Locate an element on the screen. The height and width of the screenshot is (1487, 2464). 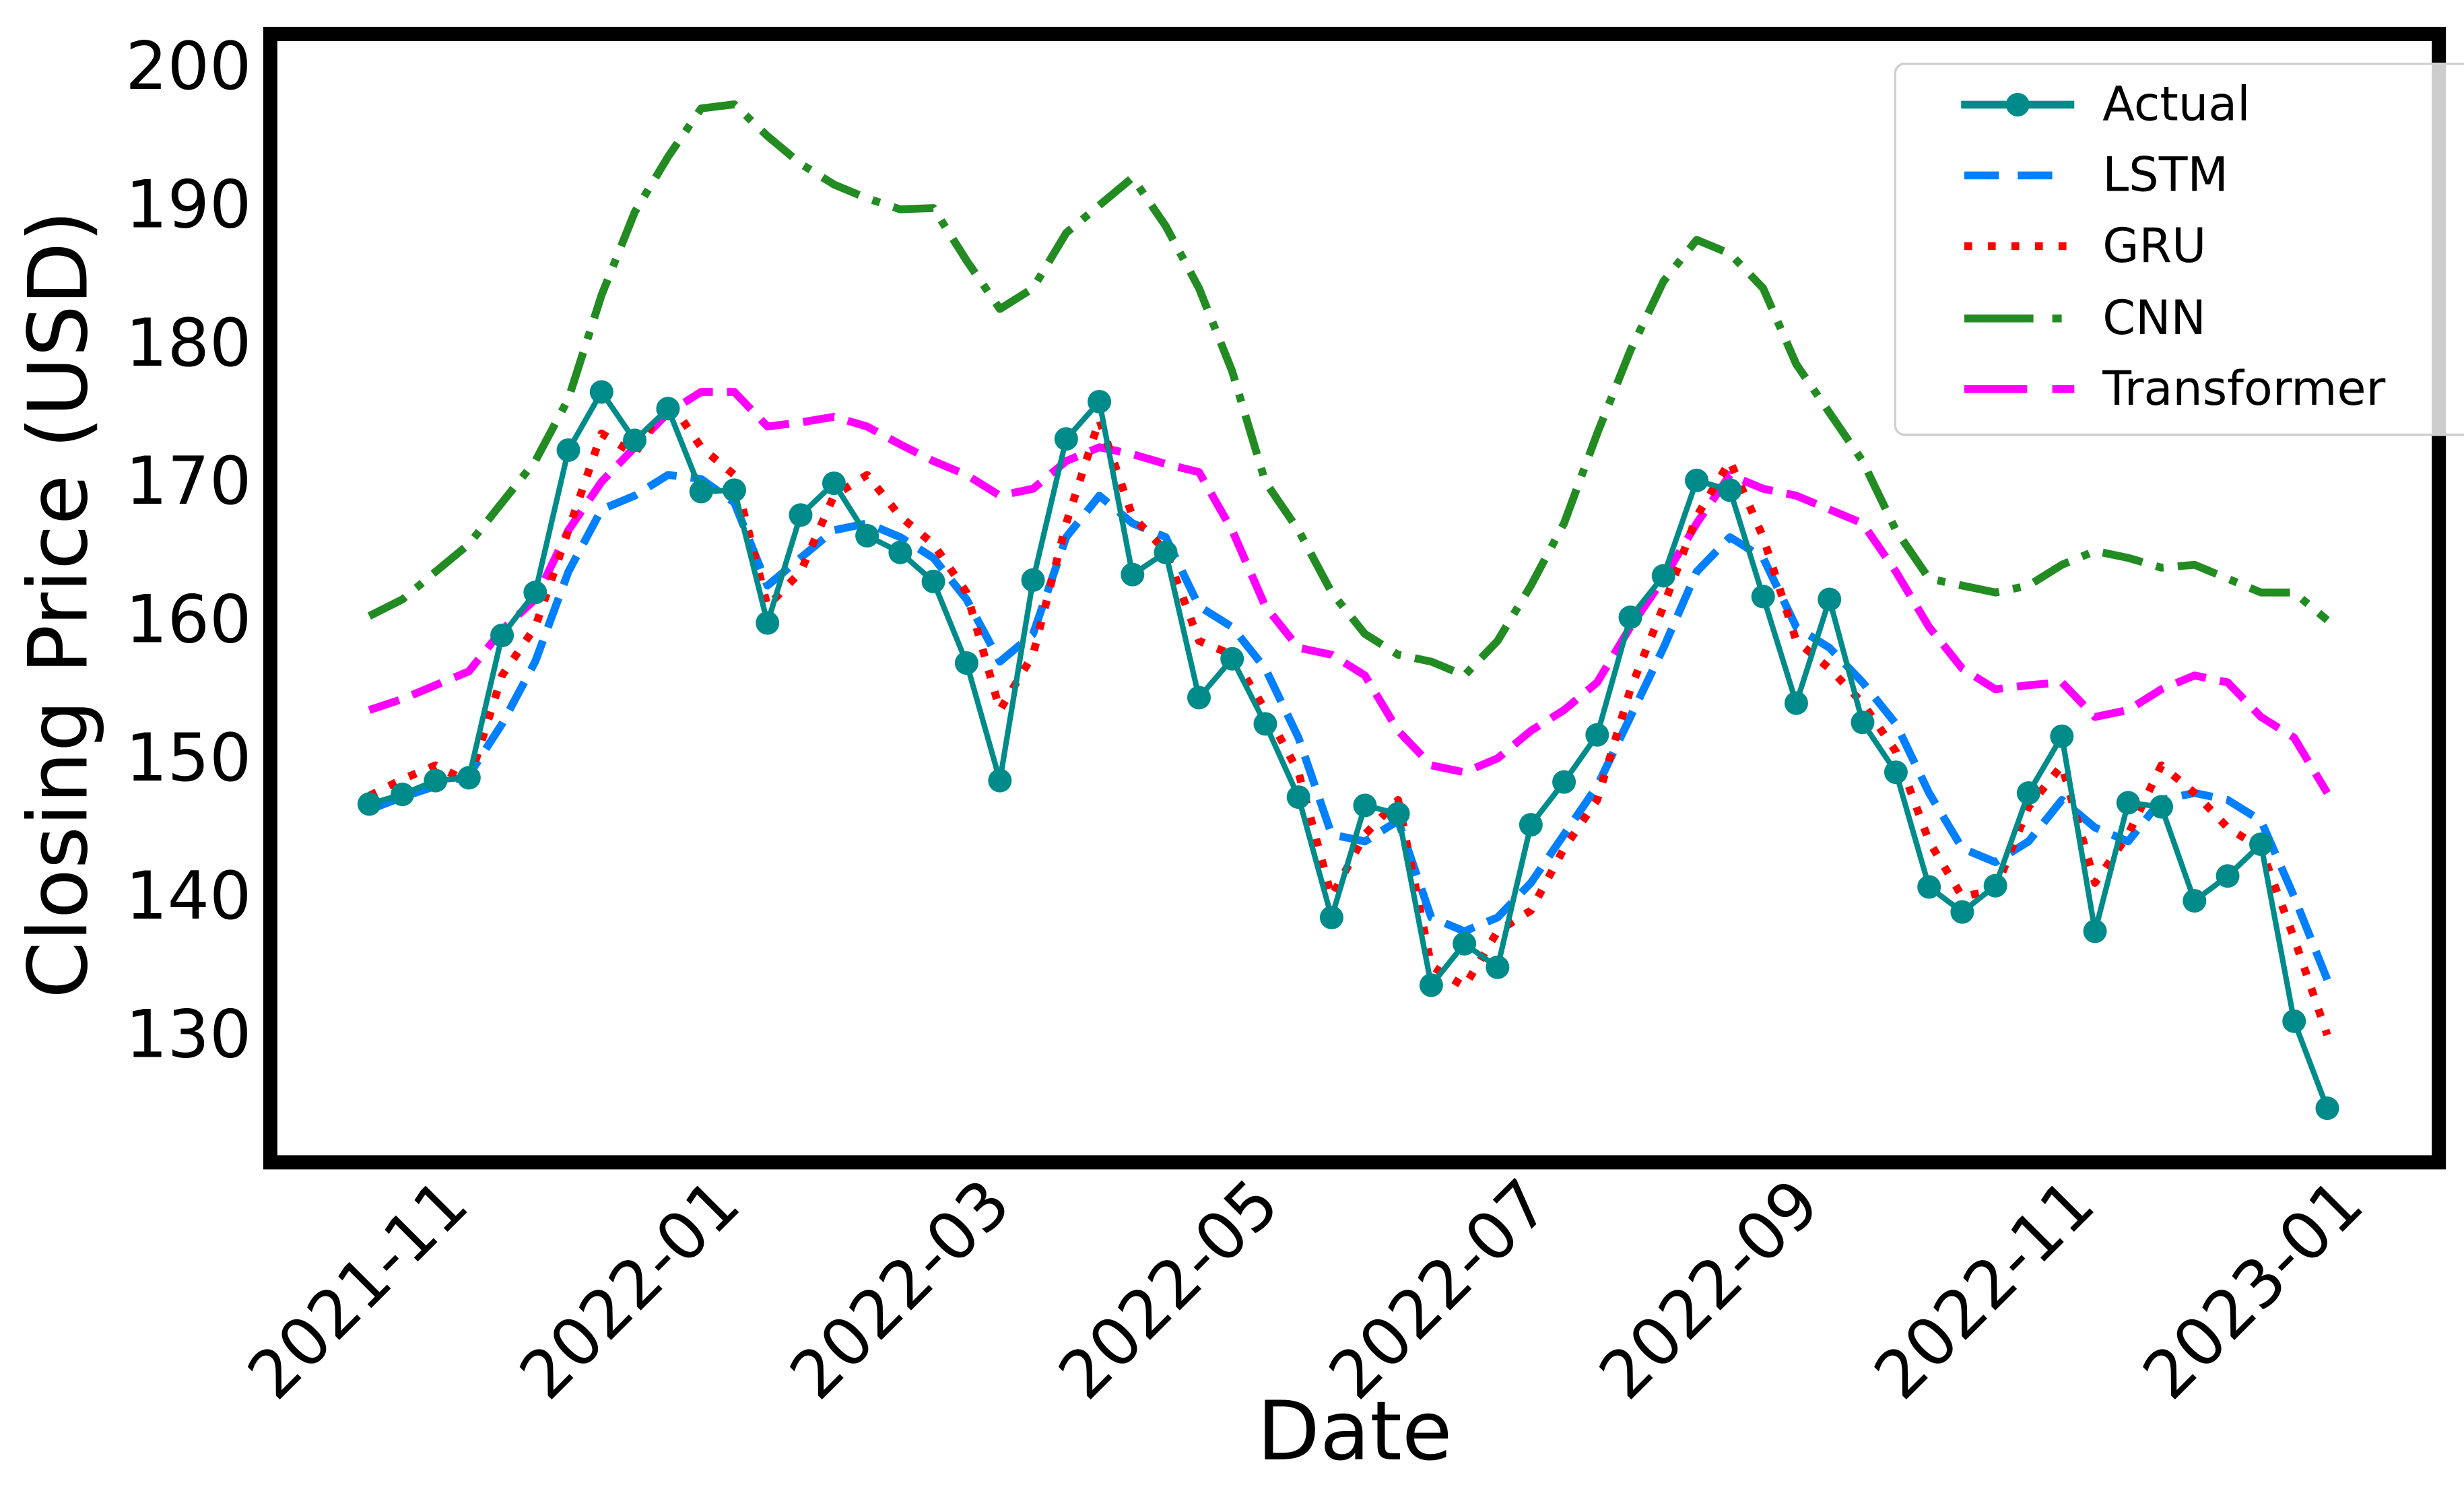
actual-marker-icon is located at coordinates (2017, 104).